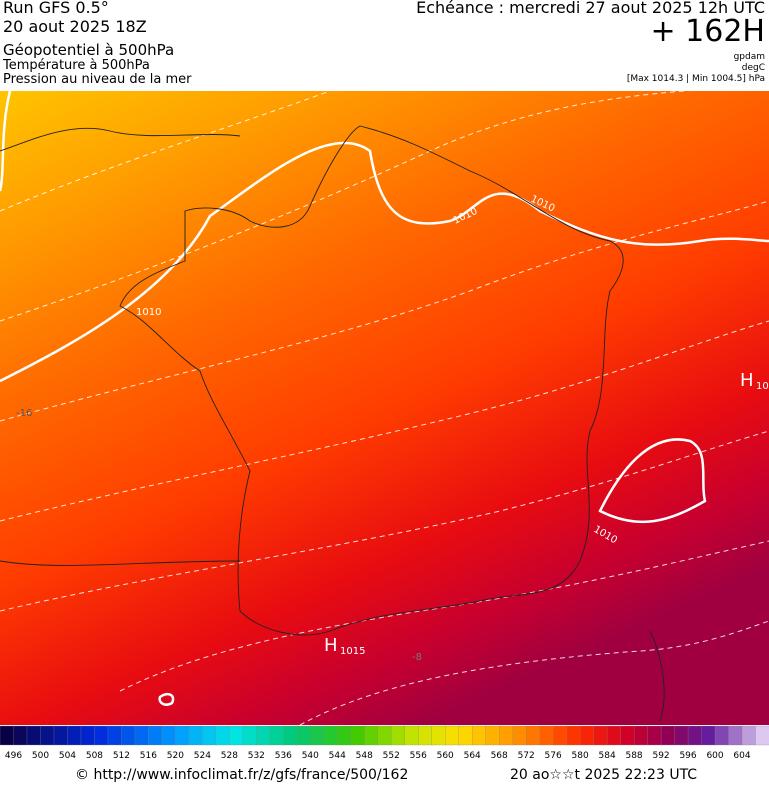  I want to click on colorbar-label: 560, so click(445, 756).